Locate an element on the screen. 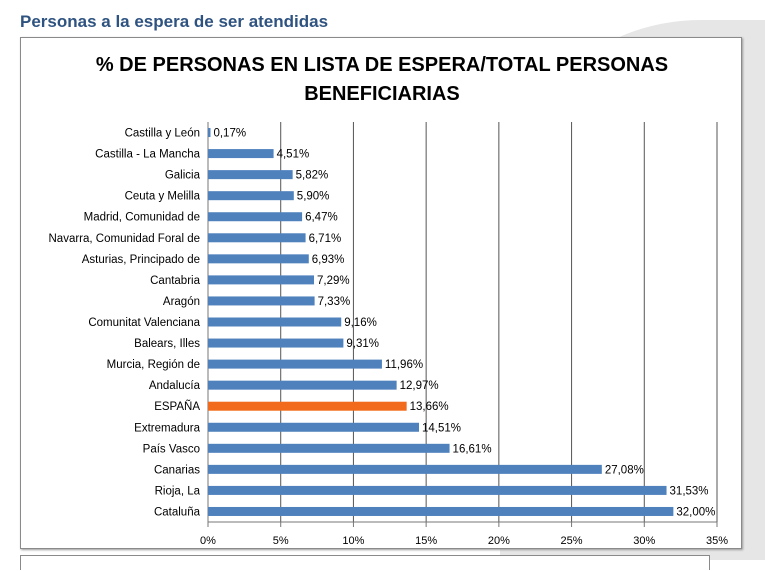  data-label: 11,96% is located at coordinates (404, 365).